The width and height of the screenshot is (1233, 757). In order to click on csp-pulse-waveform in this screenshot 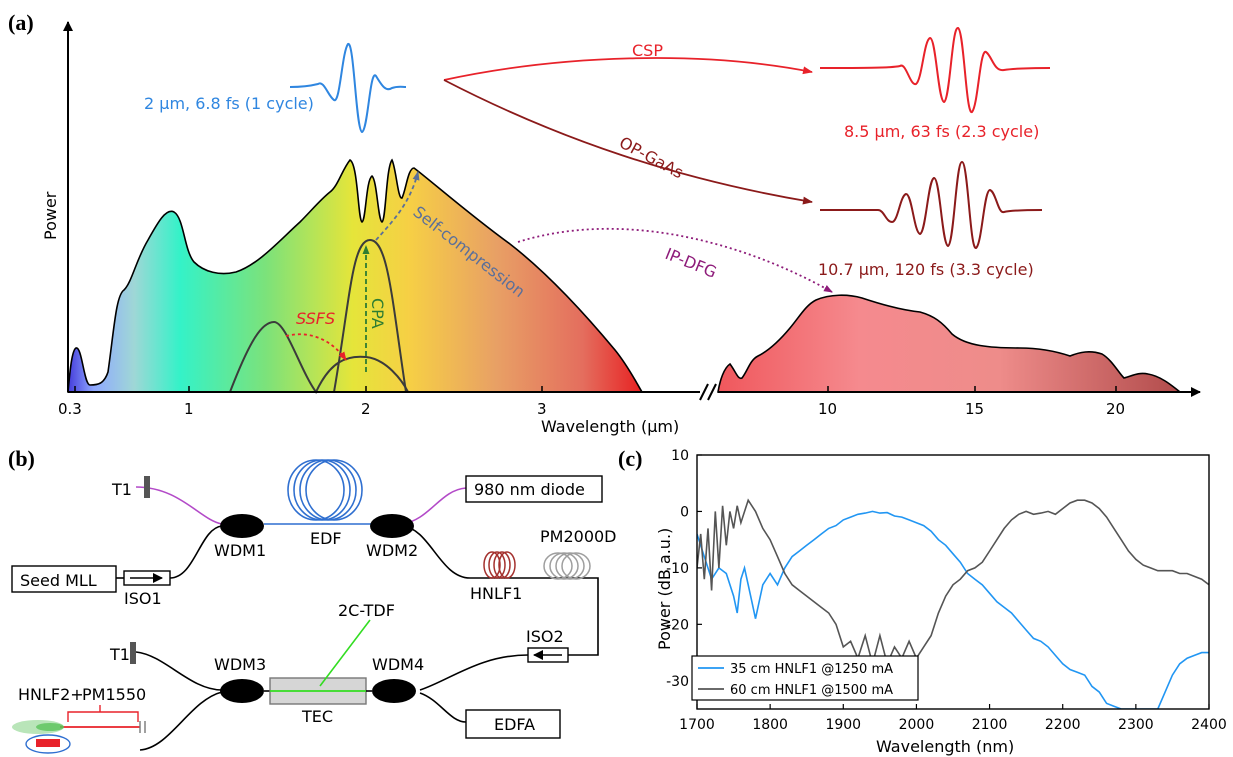, I will do `click(935, 70)`.